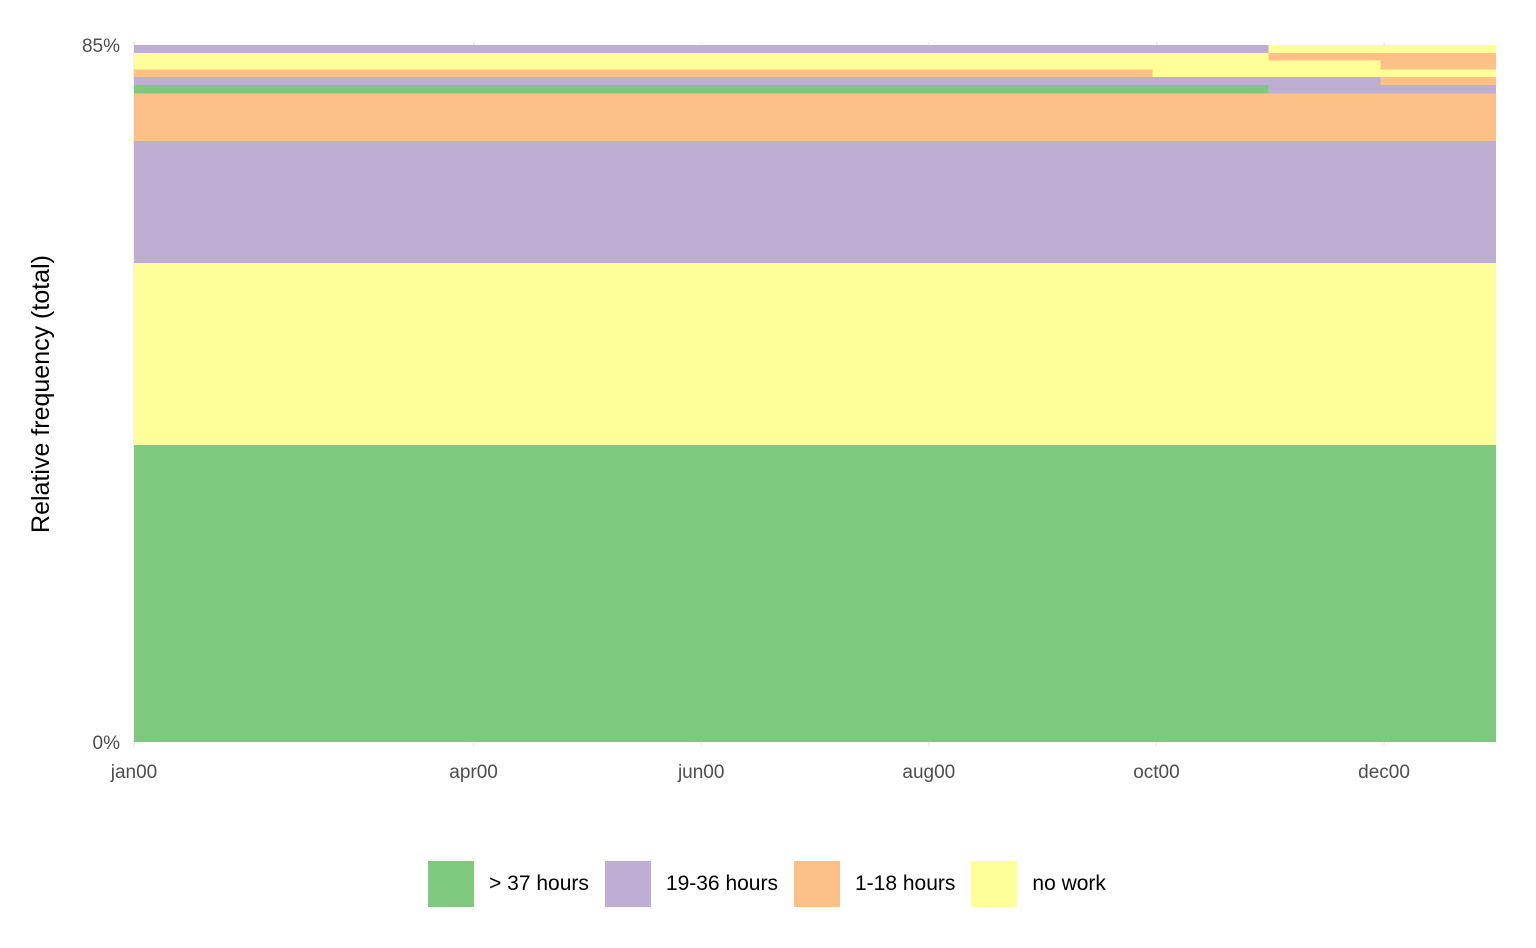  Describe the element at coordinates (134, 772) in the screenshot. I see `x-tick-label: jan00` at that location.